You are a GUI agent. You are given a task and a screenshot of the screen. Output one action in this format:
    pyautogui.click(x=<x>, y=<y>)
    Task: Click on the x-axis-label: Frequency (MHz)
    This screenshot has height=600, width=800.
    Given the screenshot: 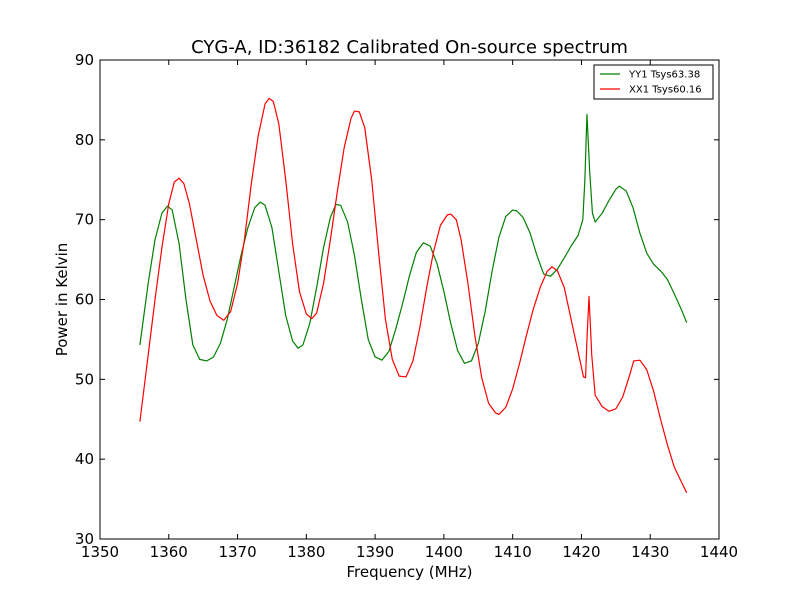 What is the action you would take?
    pyautogui.click(x=409, y=572)
    